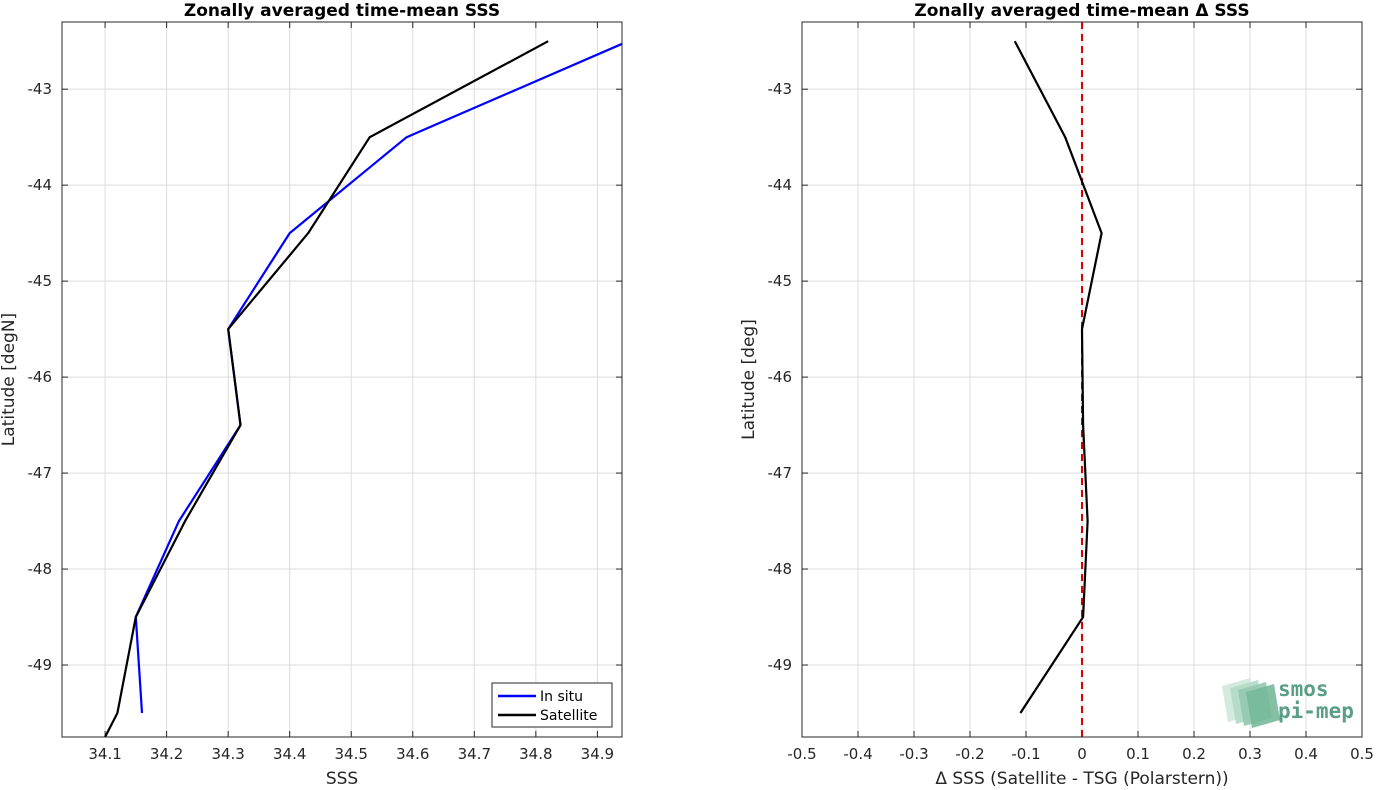 This screenshot has width=1376, height=790. I want to click on x-tick-label: -0.3, so click(913, 754).